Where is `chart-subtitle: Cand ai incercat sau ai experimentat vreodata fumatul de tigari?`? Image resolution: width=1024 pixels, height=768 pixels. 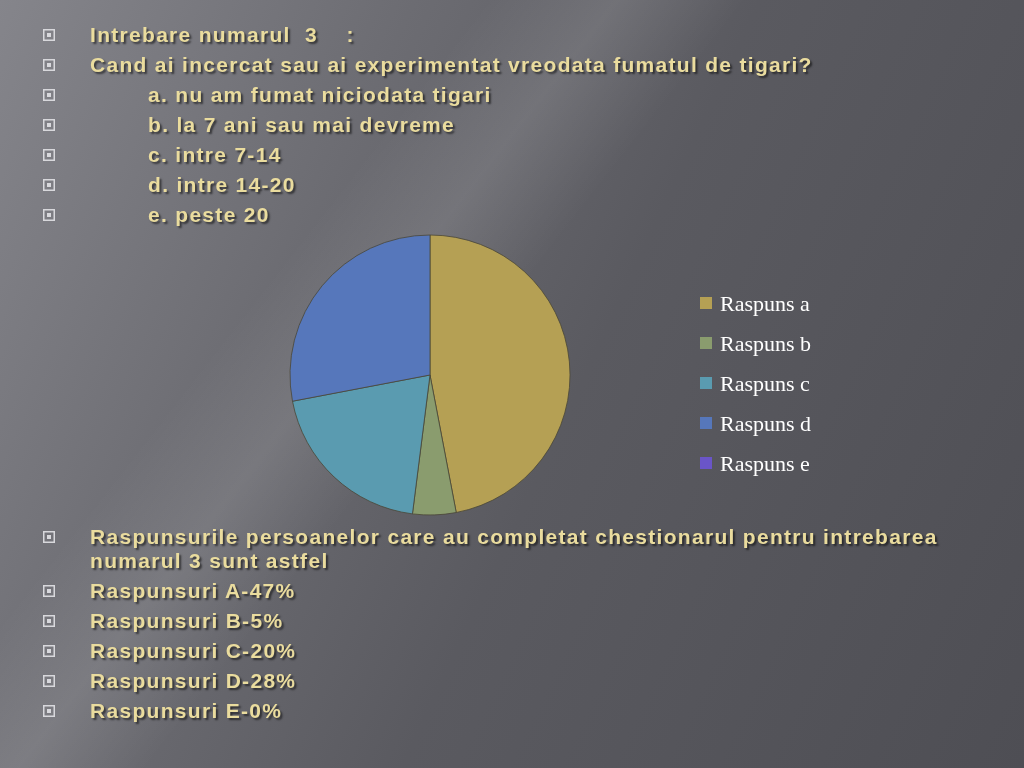 chart-subtitle: Cand ai incercat sau ai experimentat vreodata fumatul de tigari? is located at coordinates (451, 65).